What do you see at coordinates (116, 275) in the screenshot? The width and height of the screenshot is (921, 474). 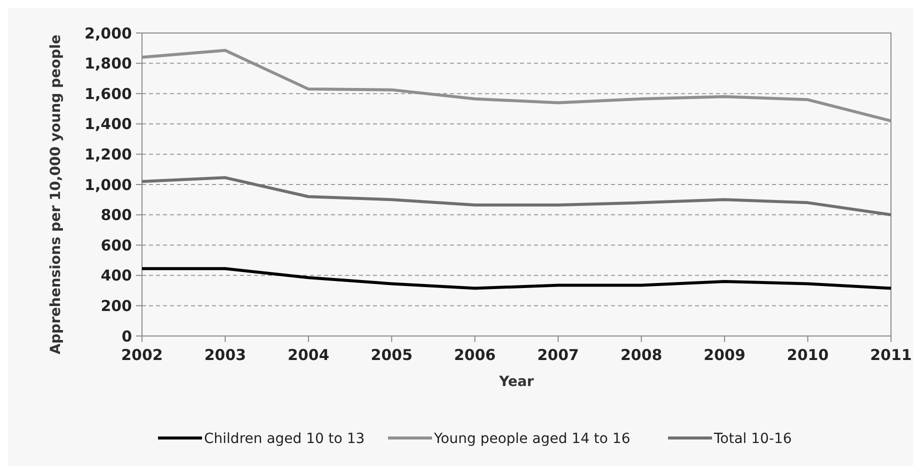 I see `y-tick-label: 400` at bounding box center [116, 275].